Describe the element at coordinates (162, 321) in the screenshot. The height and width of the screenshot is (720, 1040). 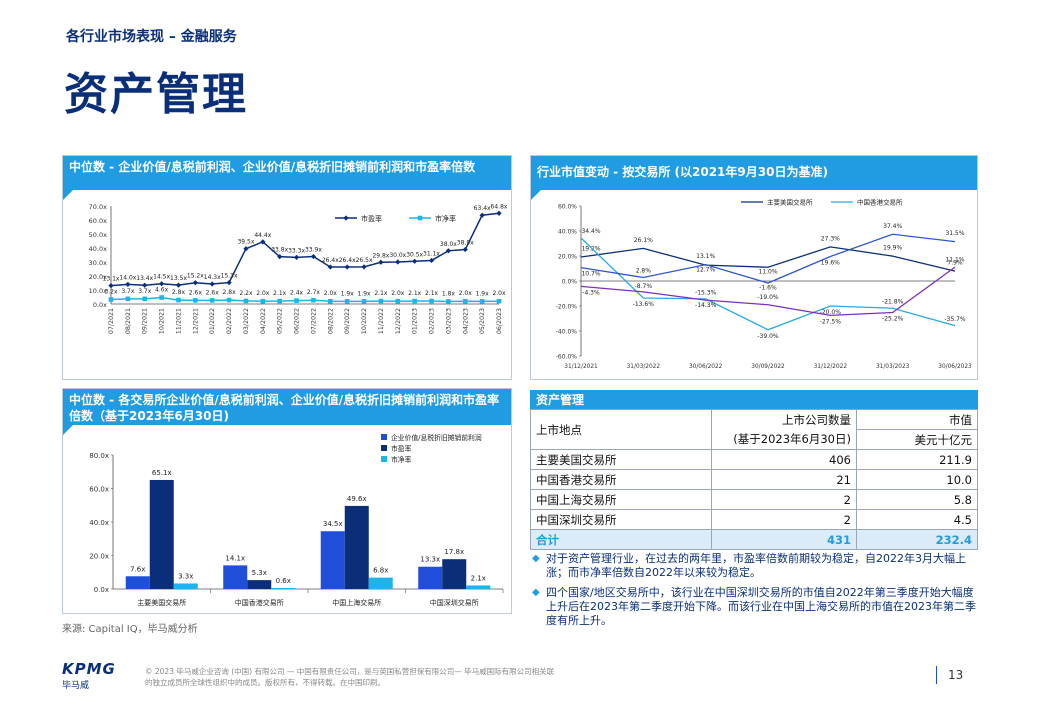
I see `x-tick-label: 10/2021` at that location.